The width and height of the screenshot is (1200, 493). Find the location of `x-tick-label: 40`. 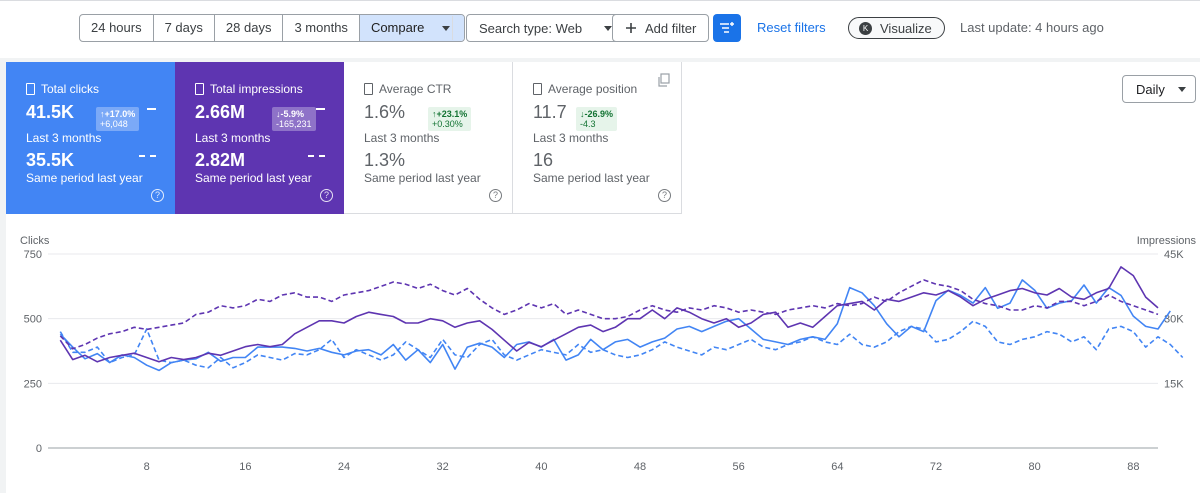

x-tick-label: 40 is located at coordinates (541, 467).